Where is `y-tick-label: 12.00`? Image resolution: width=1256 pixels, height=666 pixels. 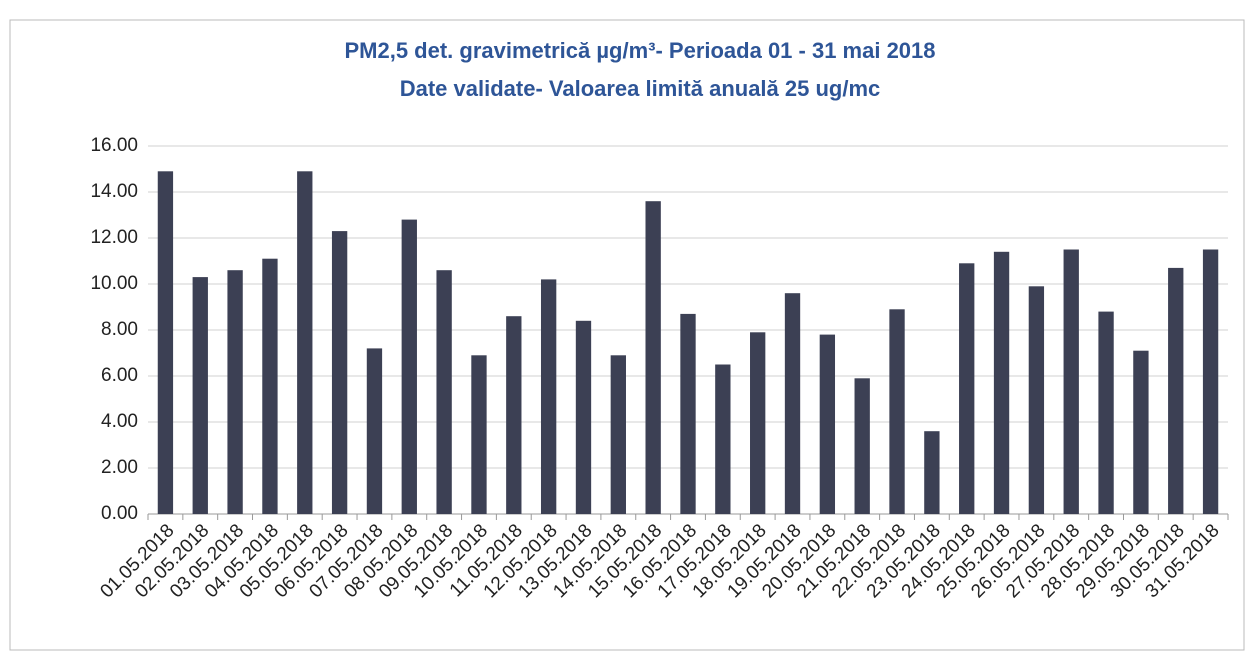 y-tick-label: 12.00 is located at coordinates (114, 237).